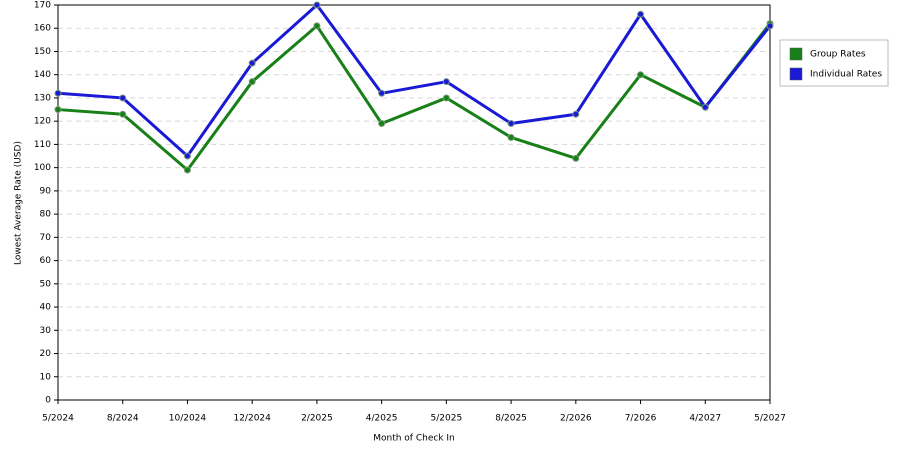 The height and width of the screenshot is (450, 900). Describe the element at coordinates (42, 145) in the screenshot. I see `y-tick-label: 110` at that location.